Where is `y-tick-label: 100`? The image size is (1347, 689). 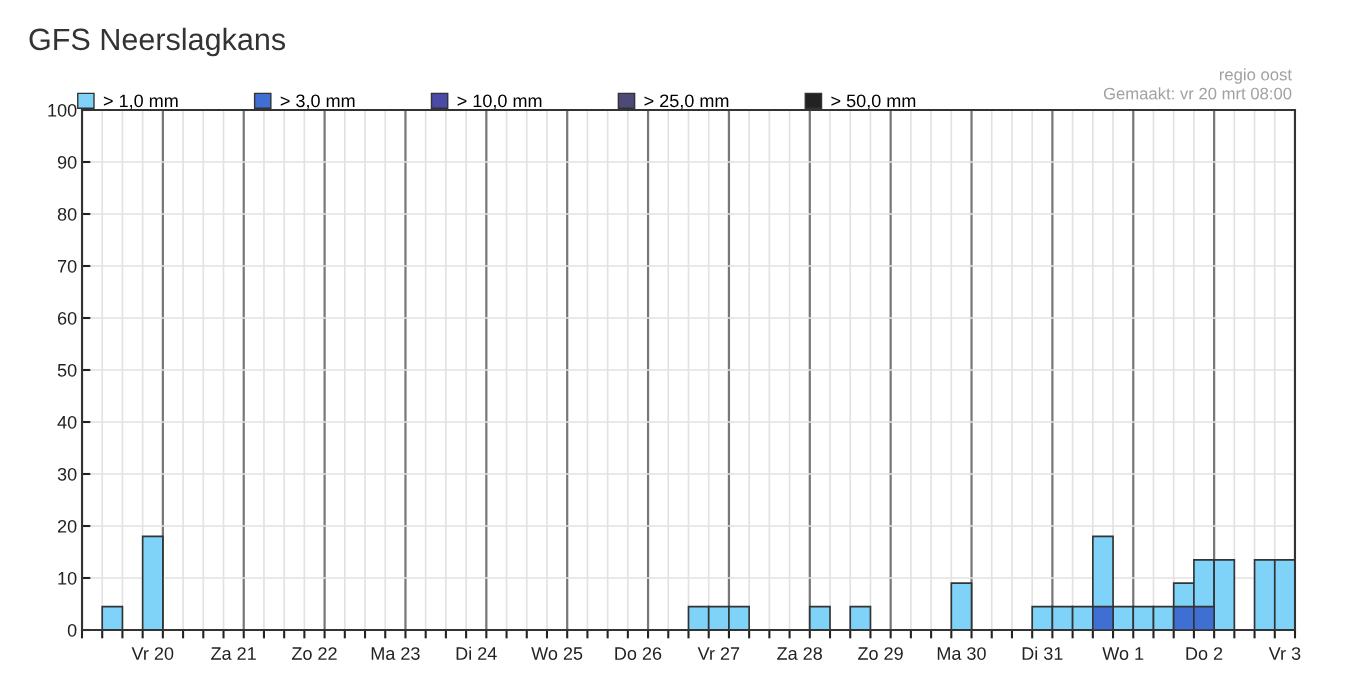
y-tick-label: 100 is located at coordinates (62, 110).